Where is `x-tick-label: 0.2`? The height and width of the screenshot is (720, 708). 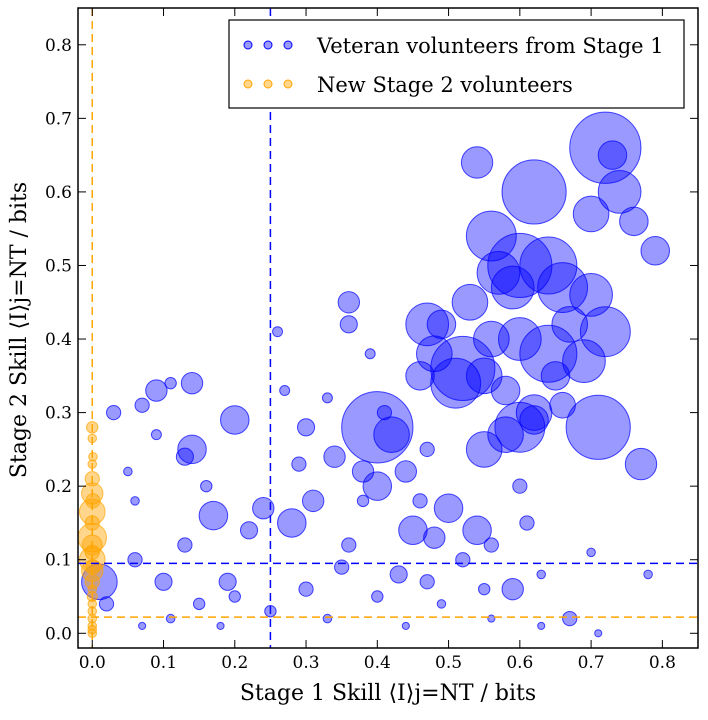 x-tick-label: 0.2 is located at coordinates (234, 663).